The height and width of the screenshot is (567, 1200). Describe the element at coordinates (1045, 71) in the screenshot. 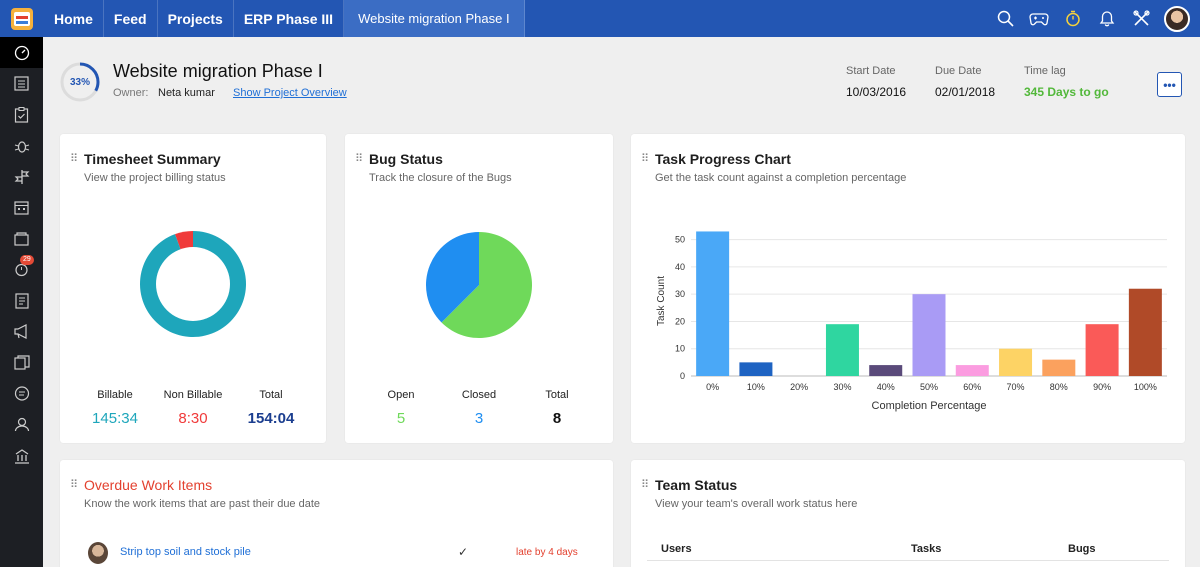

I see `time-lag-label: Time lag` at that location.